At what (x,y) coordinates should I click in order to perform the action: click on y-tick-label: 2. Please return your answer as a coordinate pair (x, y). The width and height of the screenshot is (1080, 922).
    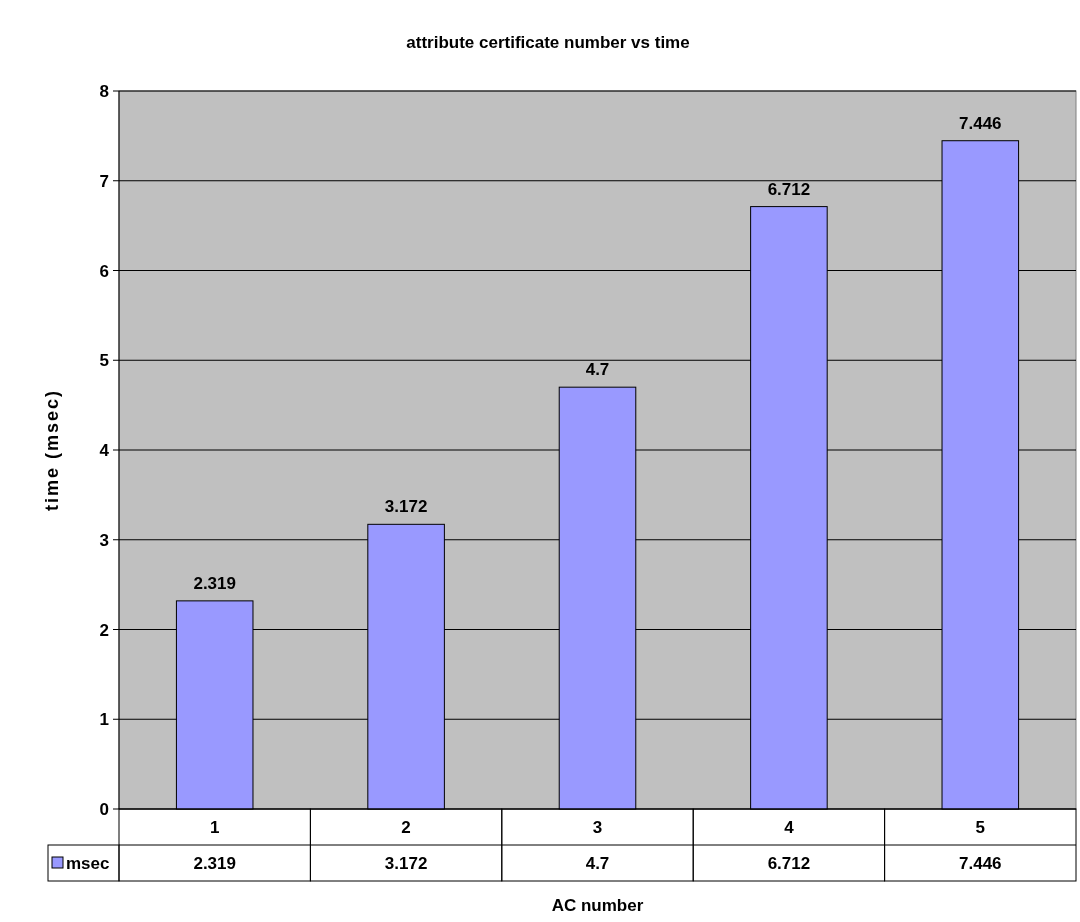
    Looking at the image, I should click on (104, 630).